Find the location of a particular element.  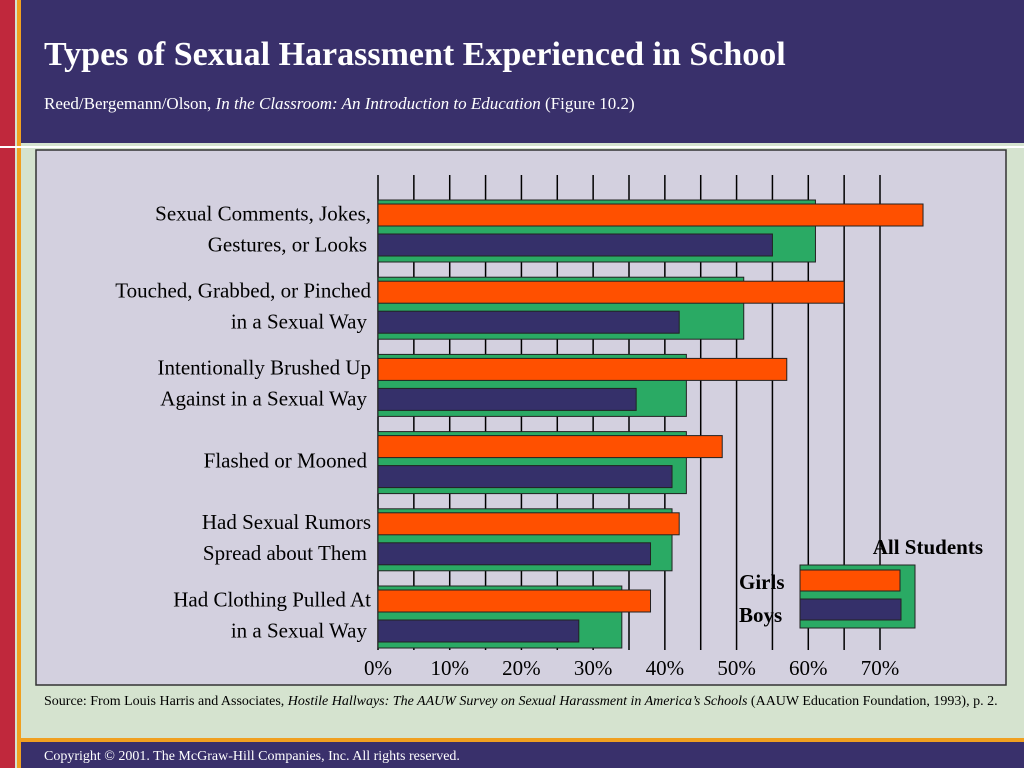

x-tick-label: 50% is located at coordinates (736, 668).